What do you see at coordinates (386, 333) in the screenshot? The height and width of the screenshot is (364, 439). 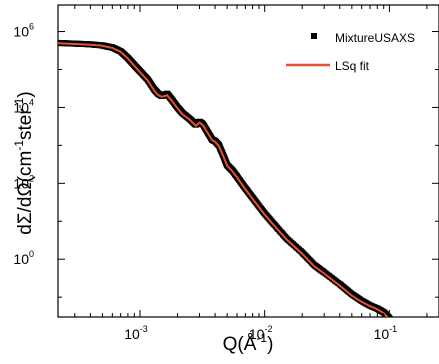 I see `x-tick-label: 10⁻¹` at bounding box center [386, 333].